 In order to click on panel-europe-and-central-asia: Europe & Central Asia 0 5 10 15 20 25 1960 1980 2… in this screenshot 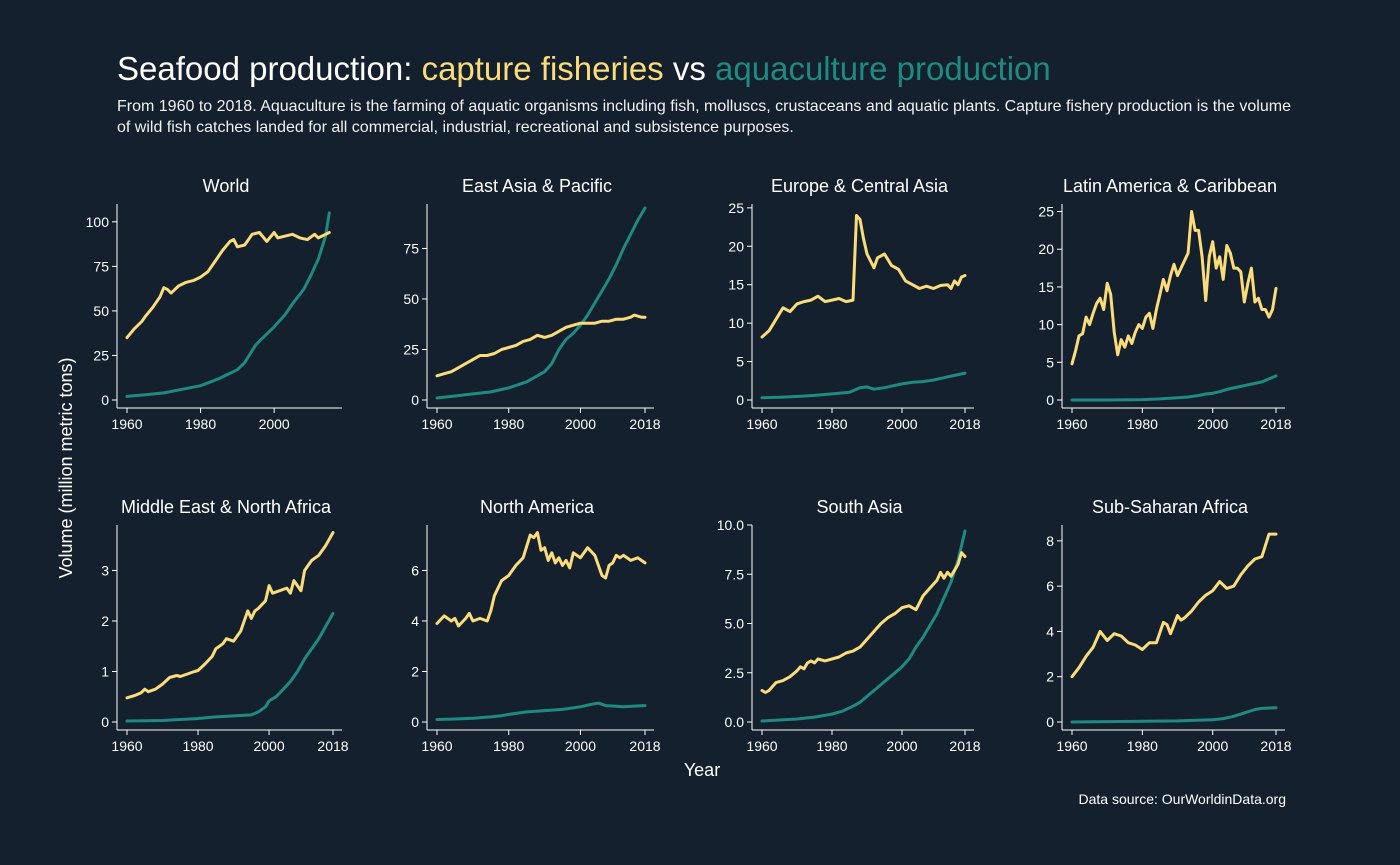, I will do `click(854, 304)`.